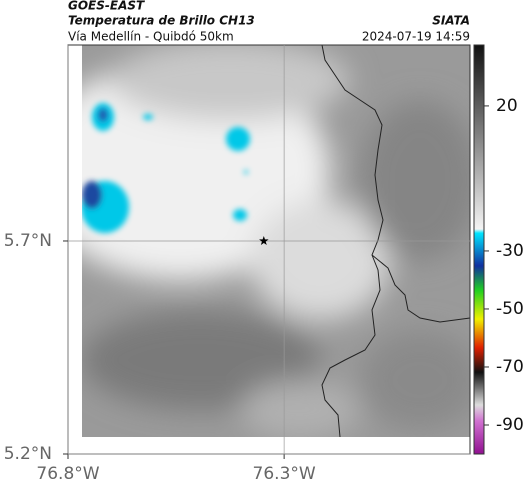 Image resolution: width=526 pixels, height=491 pixels. Describe the element at coordinates (28, 241) in the screenshot. I see `y-tick-label: 5.7°N` at that location.